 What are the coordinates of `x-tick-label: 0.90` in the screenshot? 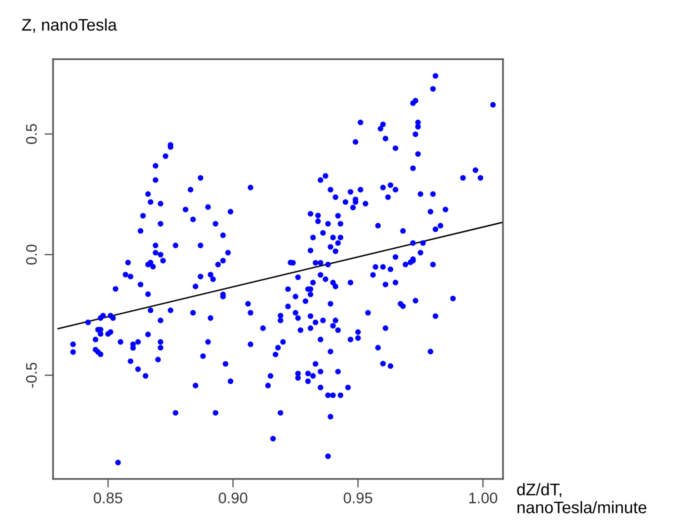 It's located at (233, 498).